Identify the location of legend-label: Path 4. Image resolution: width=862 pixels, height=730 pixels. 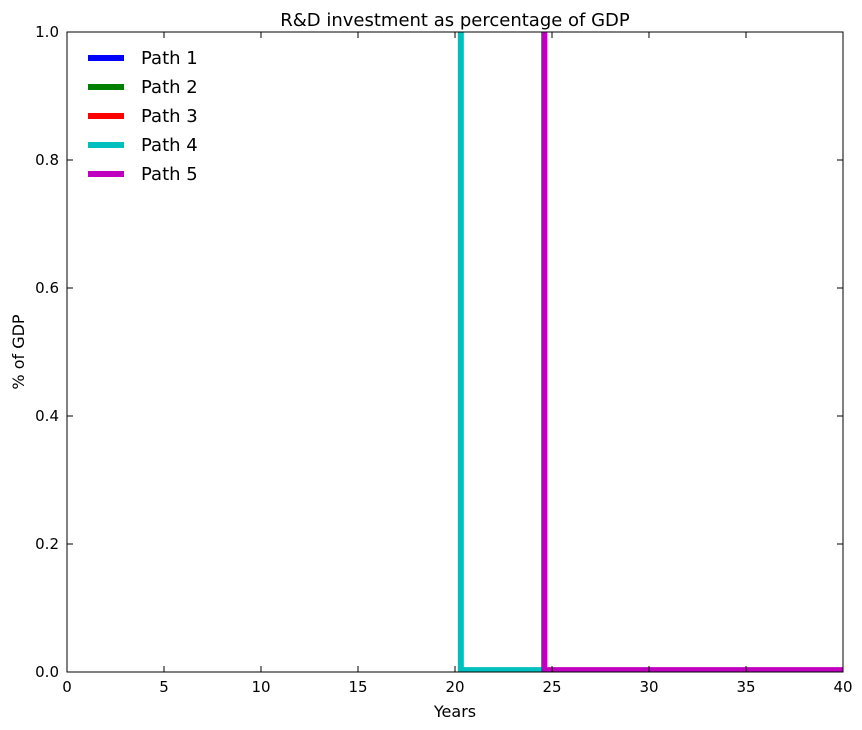
(169, 145).